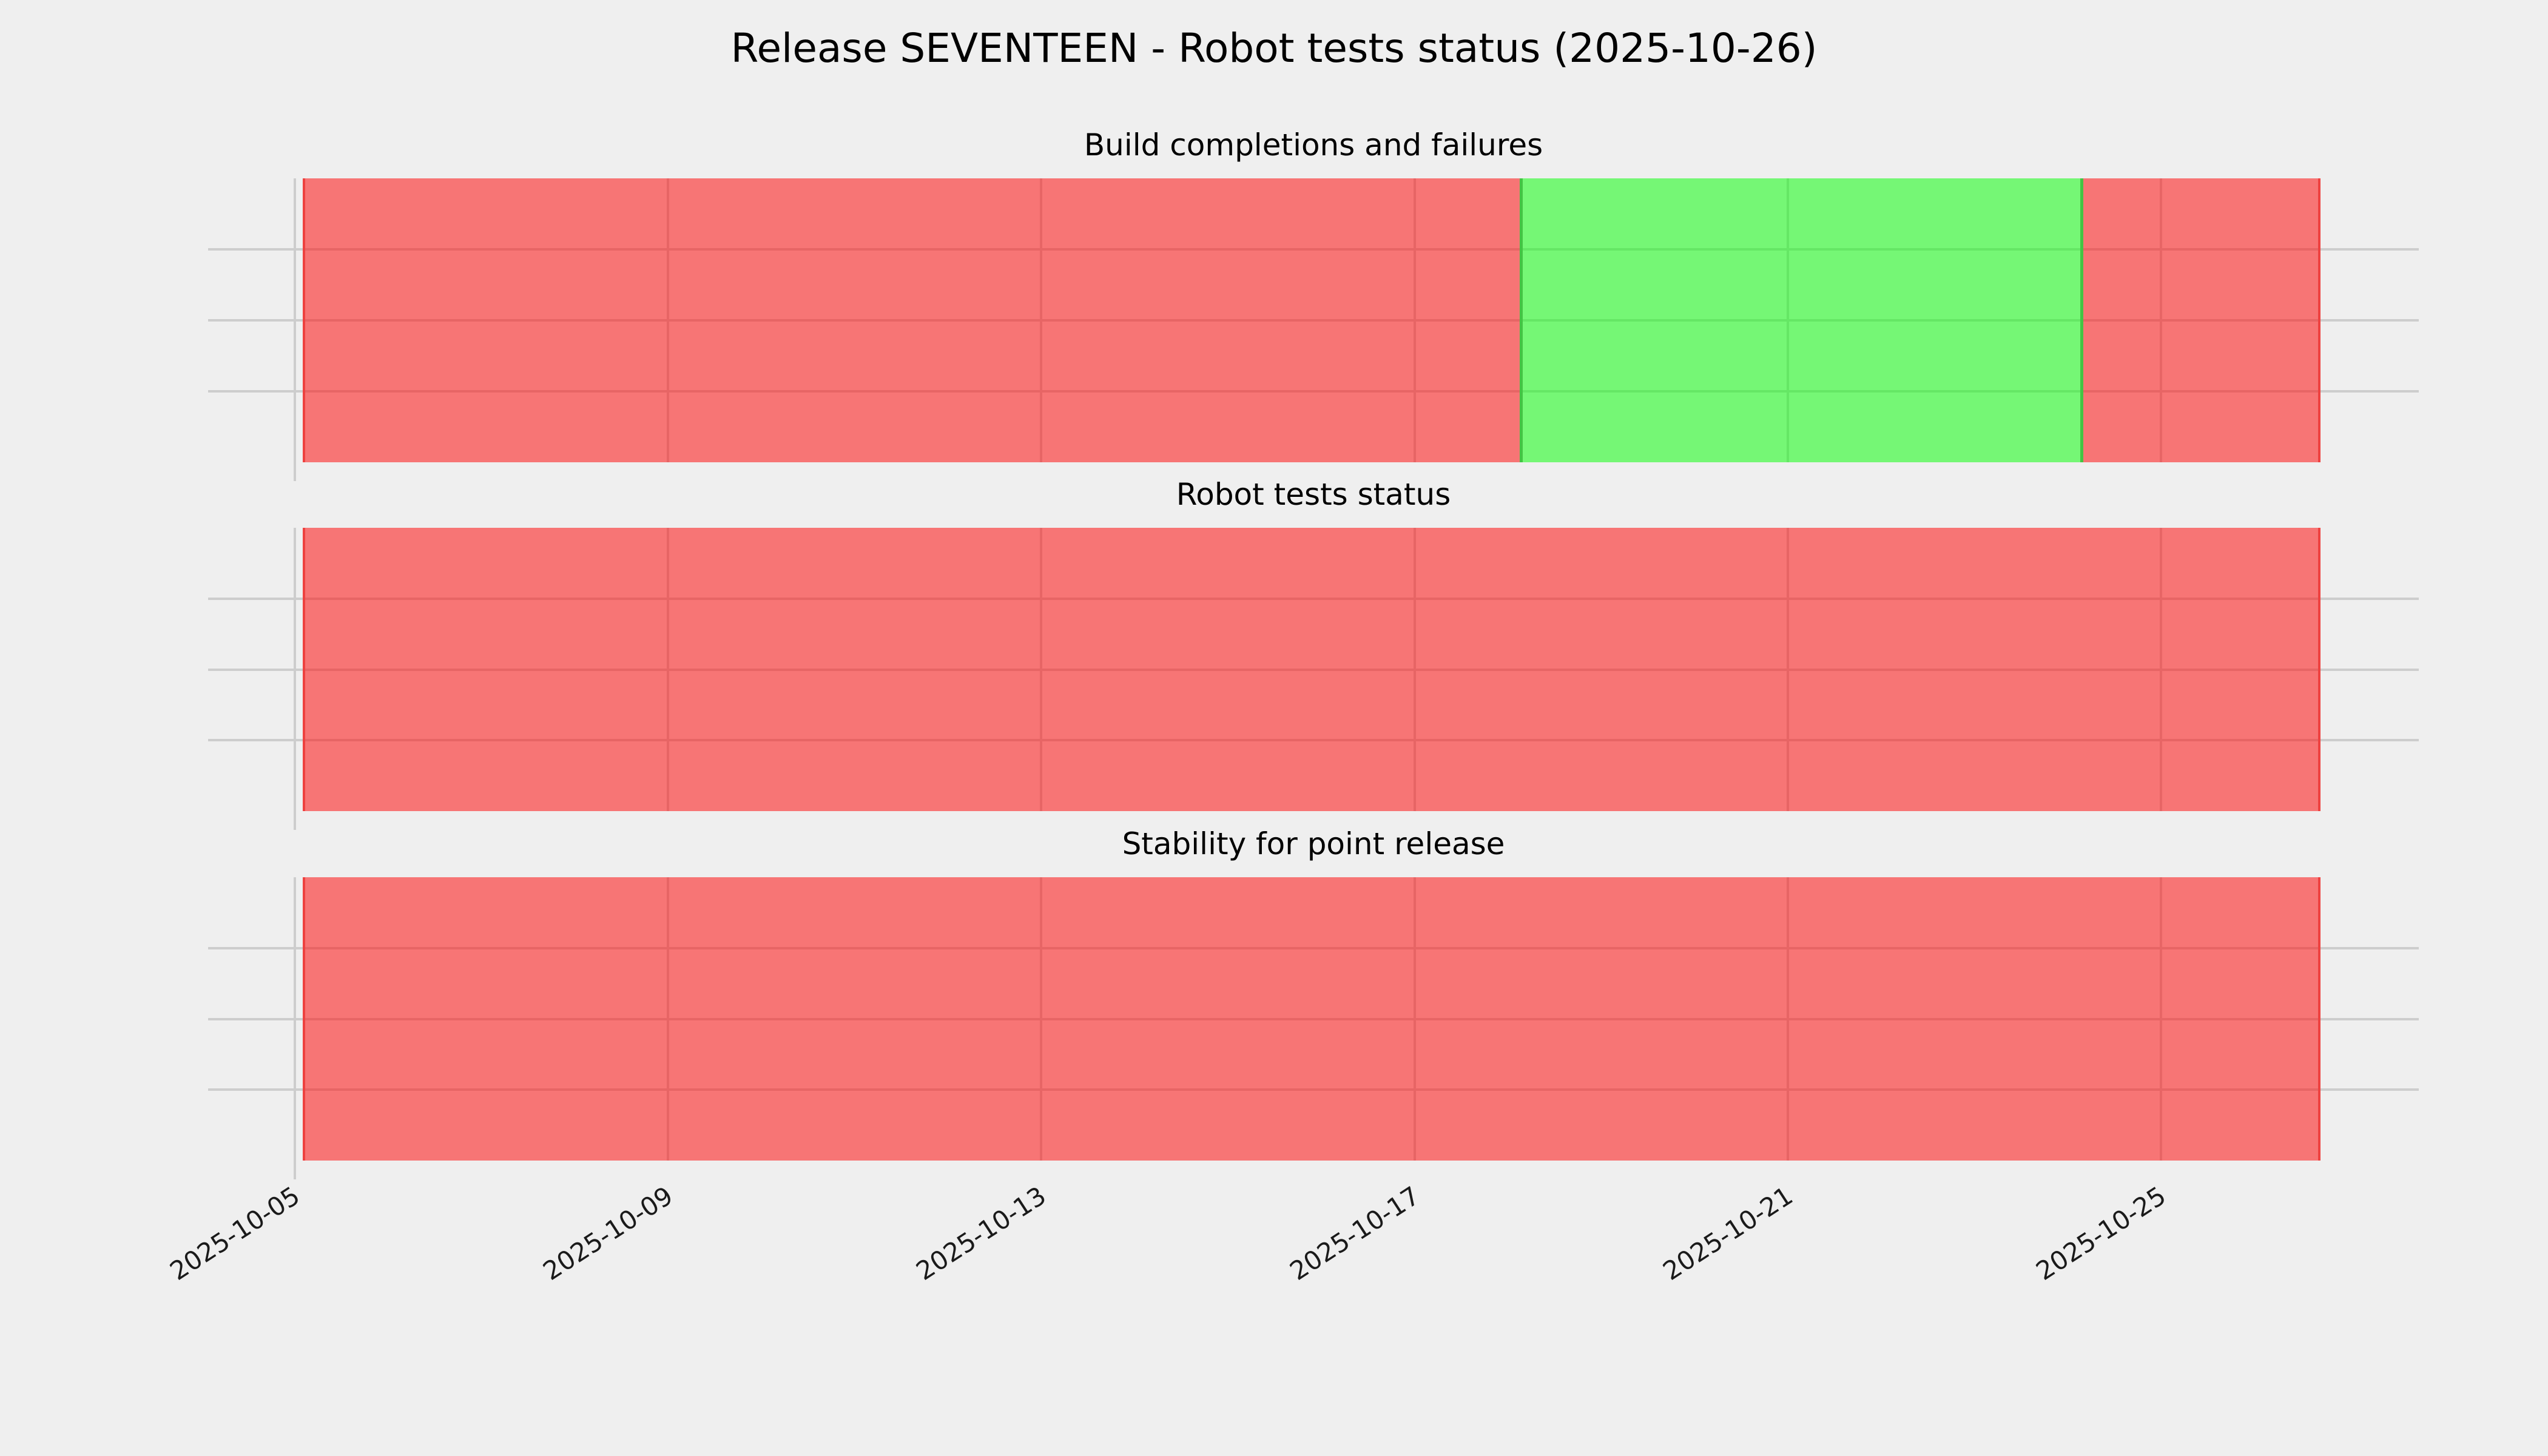 This screenshot has height=1456, width=2548. What do you see at coordinates (1801, 320) in the screenshot?
I see `status-span-pass` at bounding box center [1801, 320].